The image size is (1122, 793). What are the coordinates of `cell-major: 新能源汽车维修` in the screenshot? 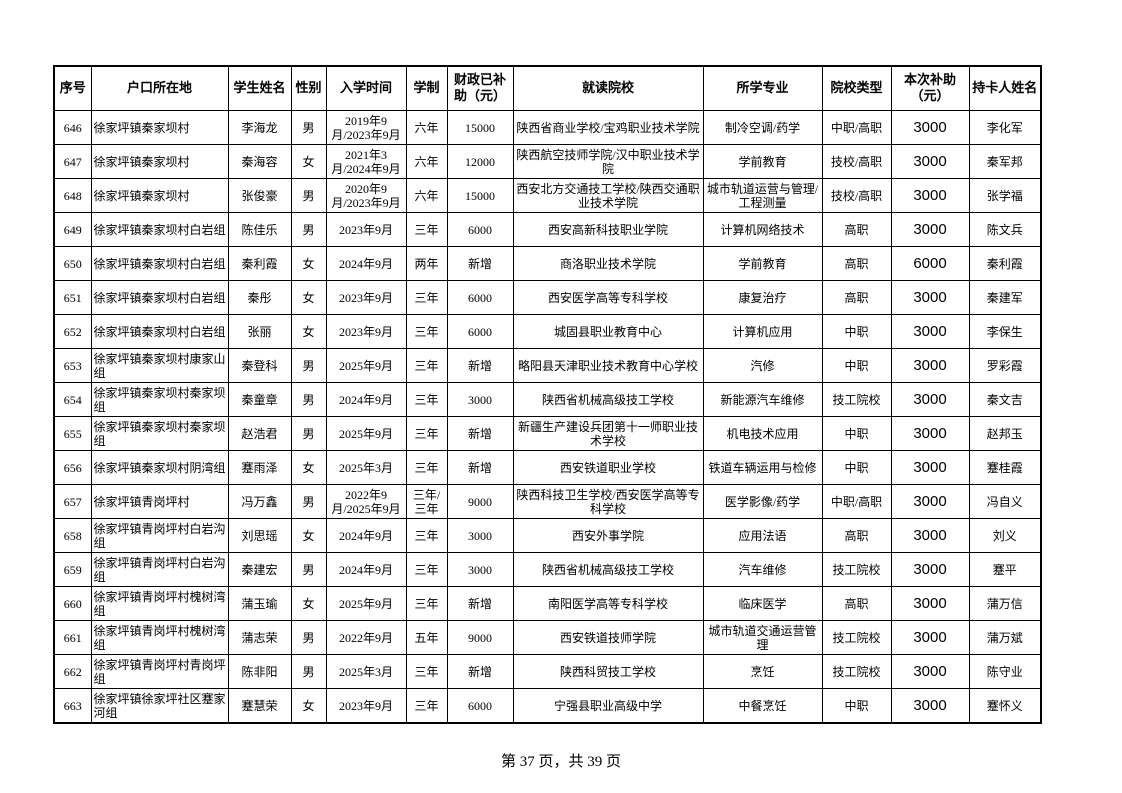 It's located at (762, 399).